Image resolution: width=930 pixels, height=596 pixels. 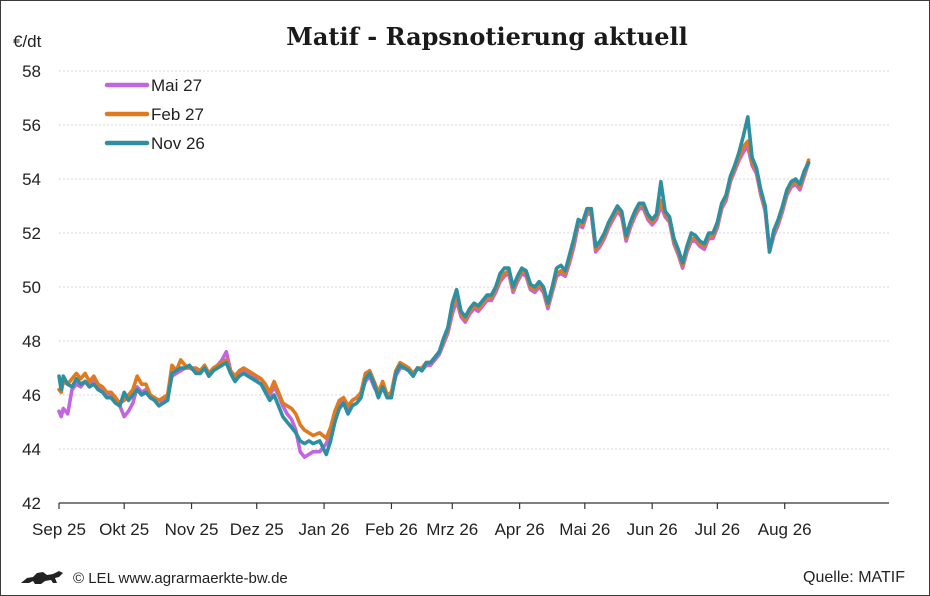 I want to click on source-text: Quelle: MATIF, so click(x=854, y=577).